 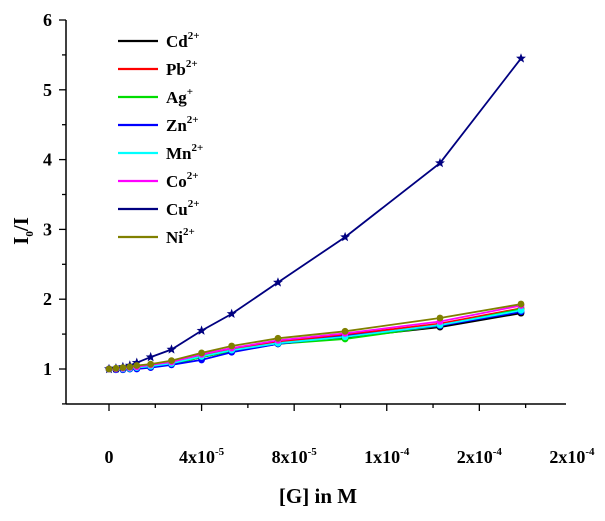 I want to click on x-tick-label: 8x10⁻⁵, so click(x=295, y=456).